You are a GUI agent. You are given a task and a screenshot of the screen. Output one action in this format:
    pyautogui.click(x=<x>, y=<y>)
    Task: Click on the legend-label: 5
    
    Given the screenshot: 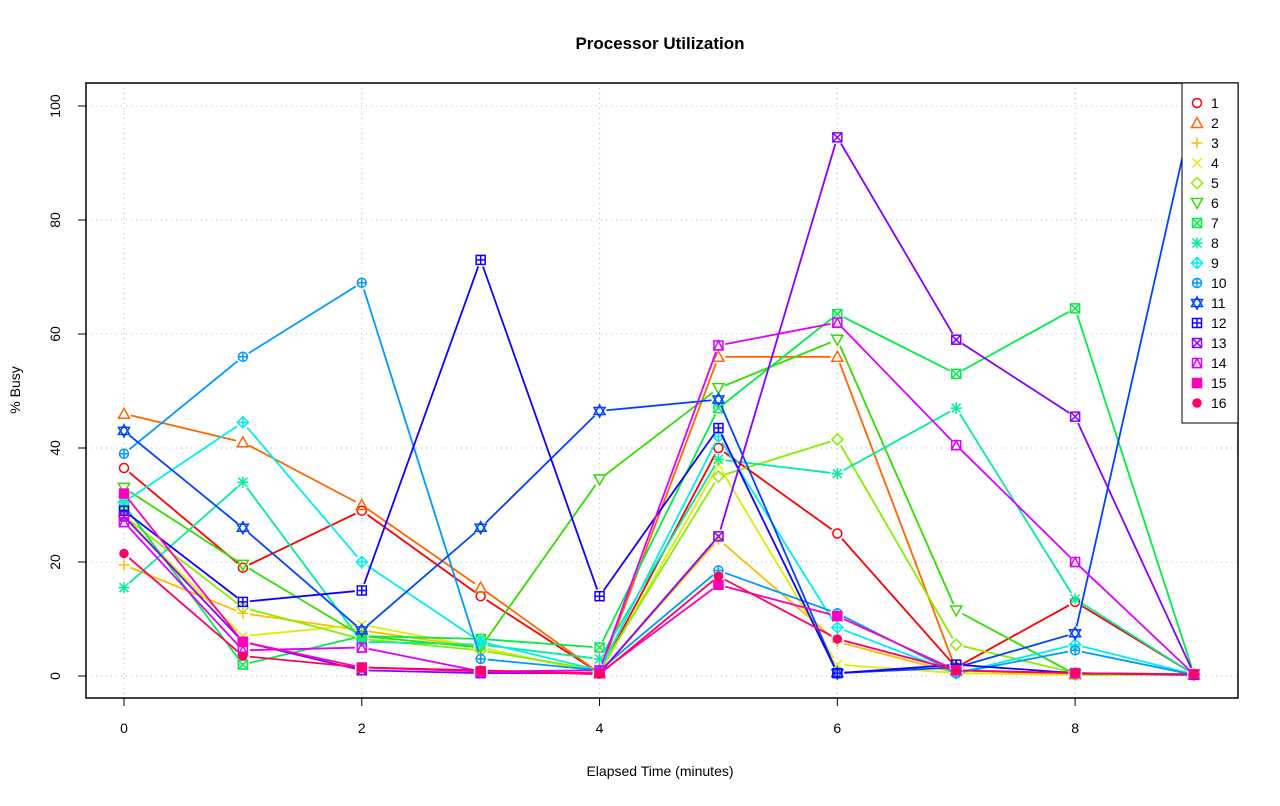 What is the action you would take?
    pyautogui.click(x=1215, y=183)
    